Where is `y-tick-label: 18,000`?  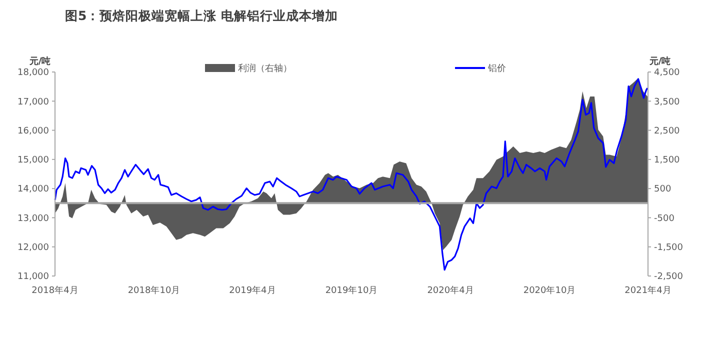
y-tick-label: 18,000 is located at coordinates (34, 73).